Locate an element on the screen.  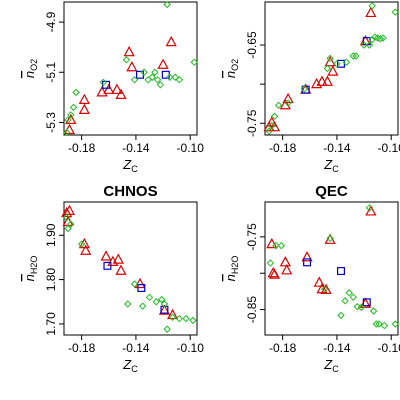
panel-2-x-axis-label: ZC is located at coordinates (331, 165).